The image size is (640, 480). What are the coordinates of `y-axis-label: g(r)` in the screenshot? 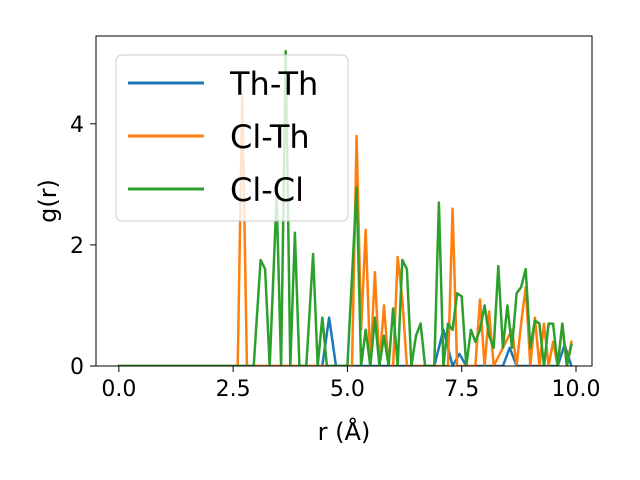 It's located at (48, 201).